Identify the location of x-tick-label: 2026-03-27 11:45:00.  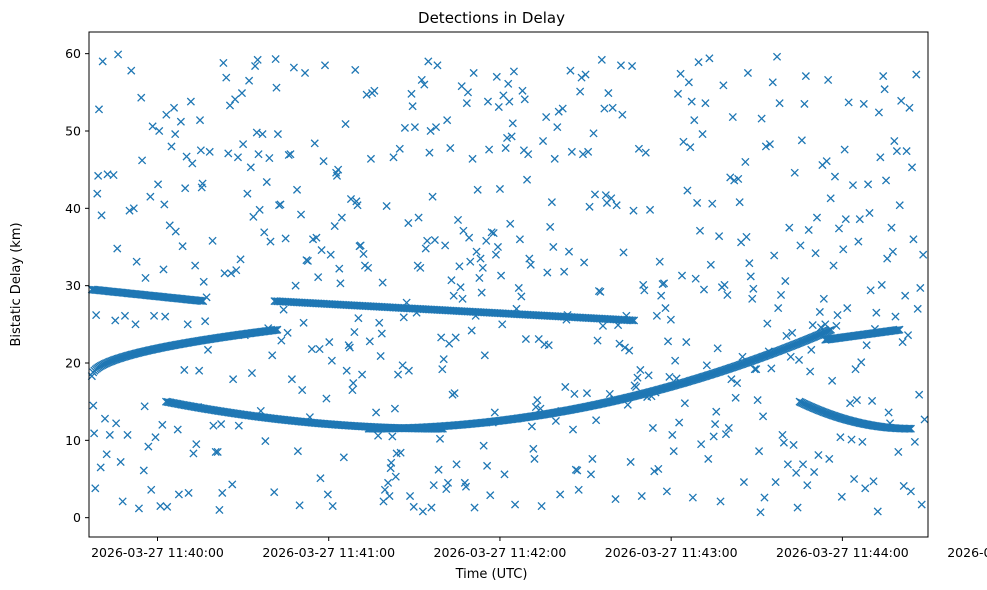
(967, 552).